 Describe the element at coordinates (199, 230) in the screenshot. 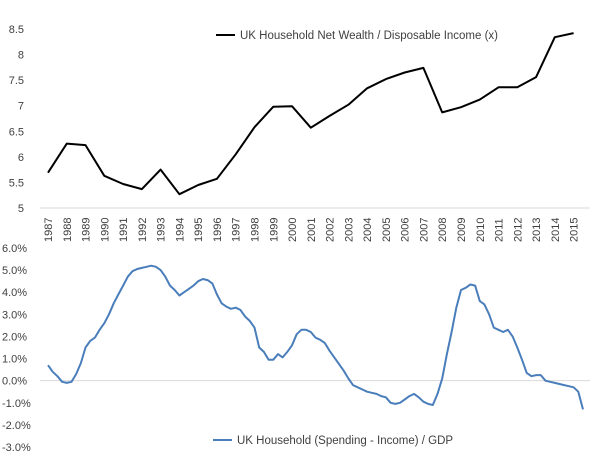

I see `year-tick-label: 1995` at that location.